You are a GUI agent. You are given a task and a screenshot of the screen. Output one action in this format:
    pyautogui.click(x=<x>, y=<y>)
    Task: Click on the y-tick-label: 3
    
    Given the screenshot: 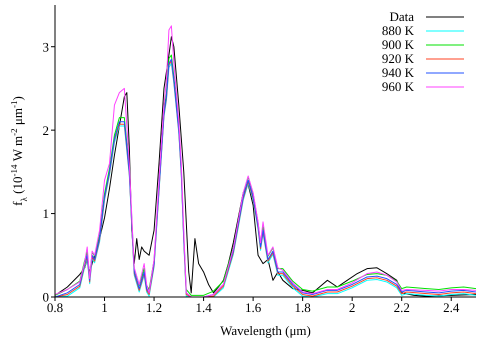 What is the action you would take?
    pyautogui.click(x=45, y=46)
    